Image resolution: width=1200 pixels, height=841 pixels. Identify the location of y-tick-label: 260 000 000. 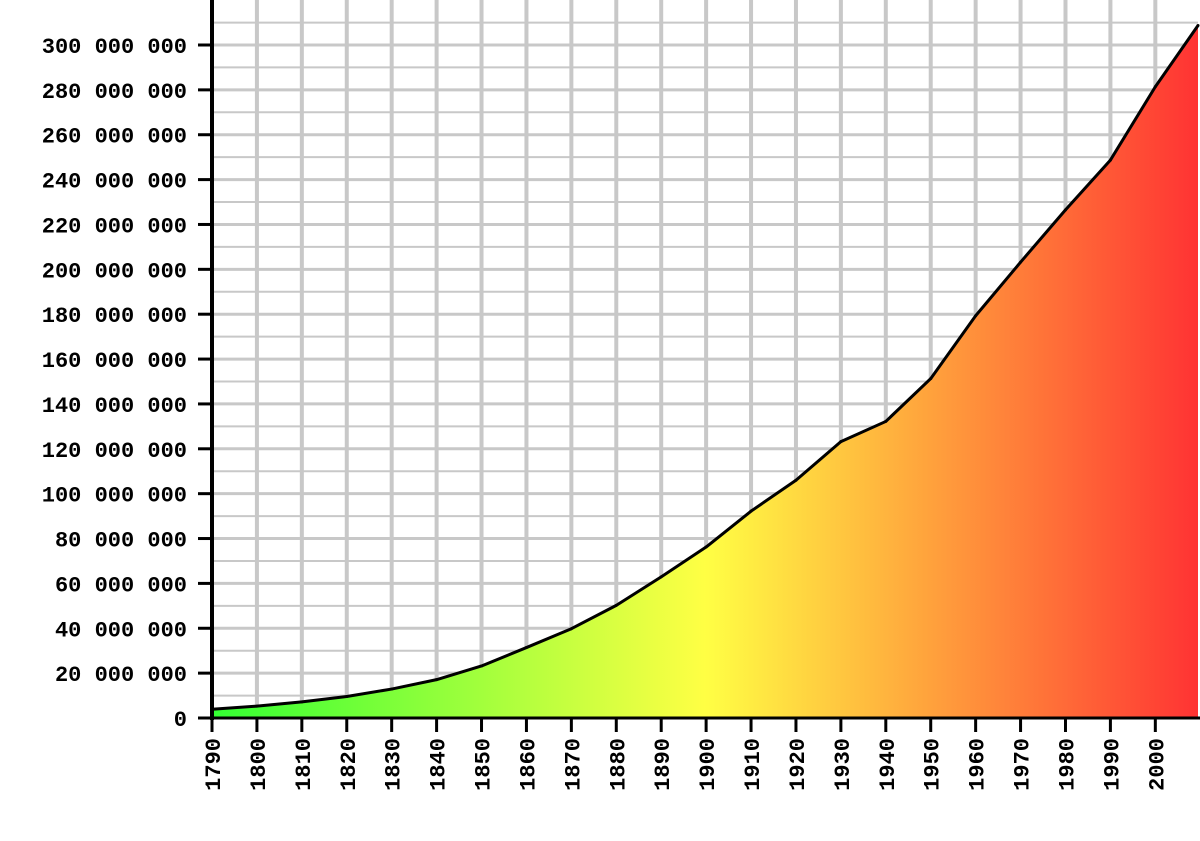
(114, 137).